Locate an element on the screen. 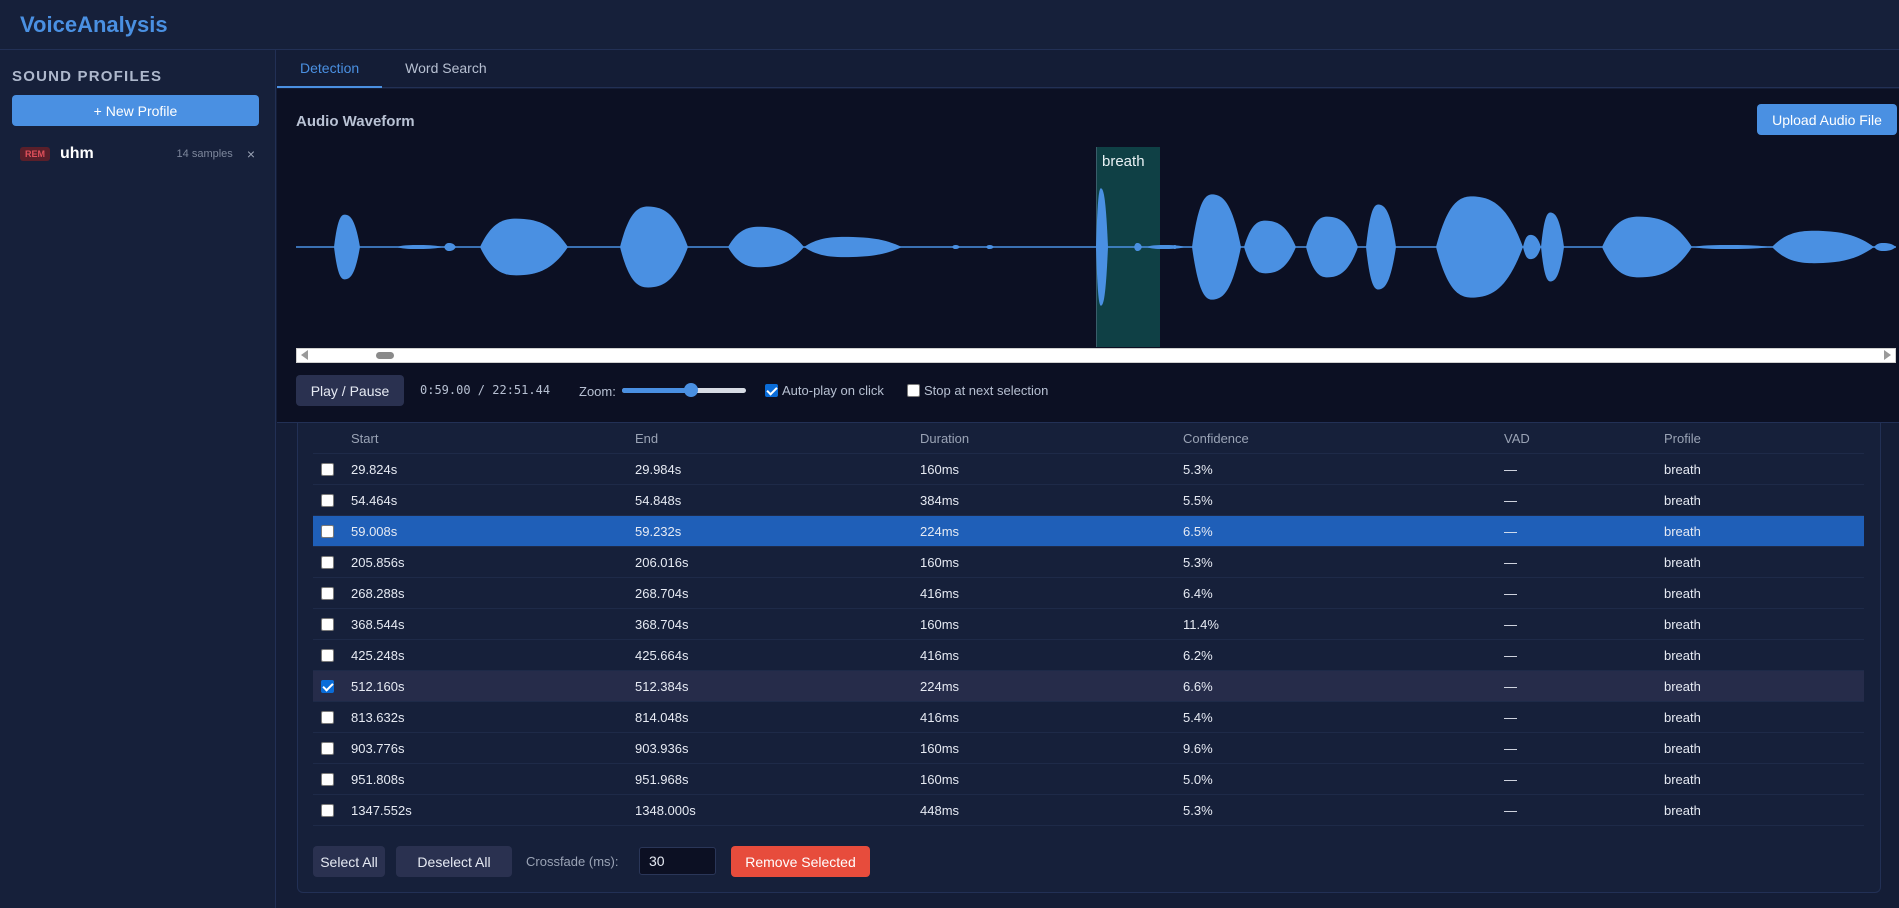 The width and height of the screenshot is (1899, 908). crossfade-label: Crossfade (ms): is located at coordinates (572, 861).